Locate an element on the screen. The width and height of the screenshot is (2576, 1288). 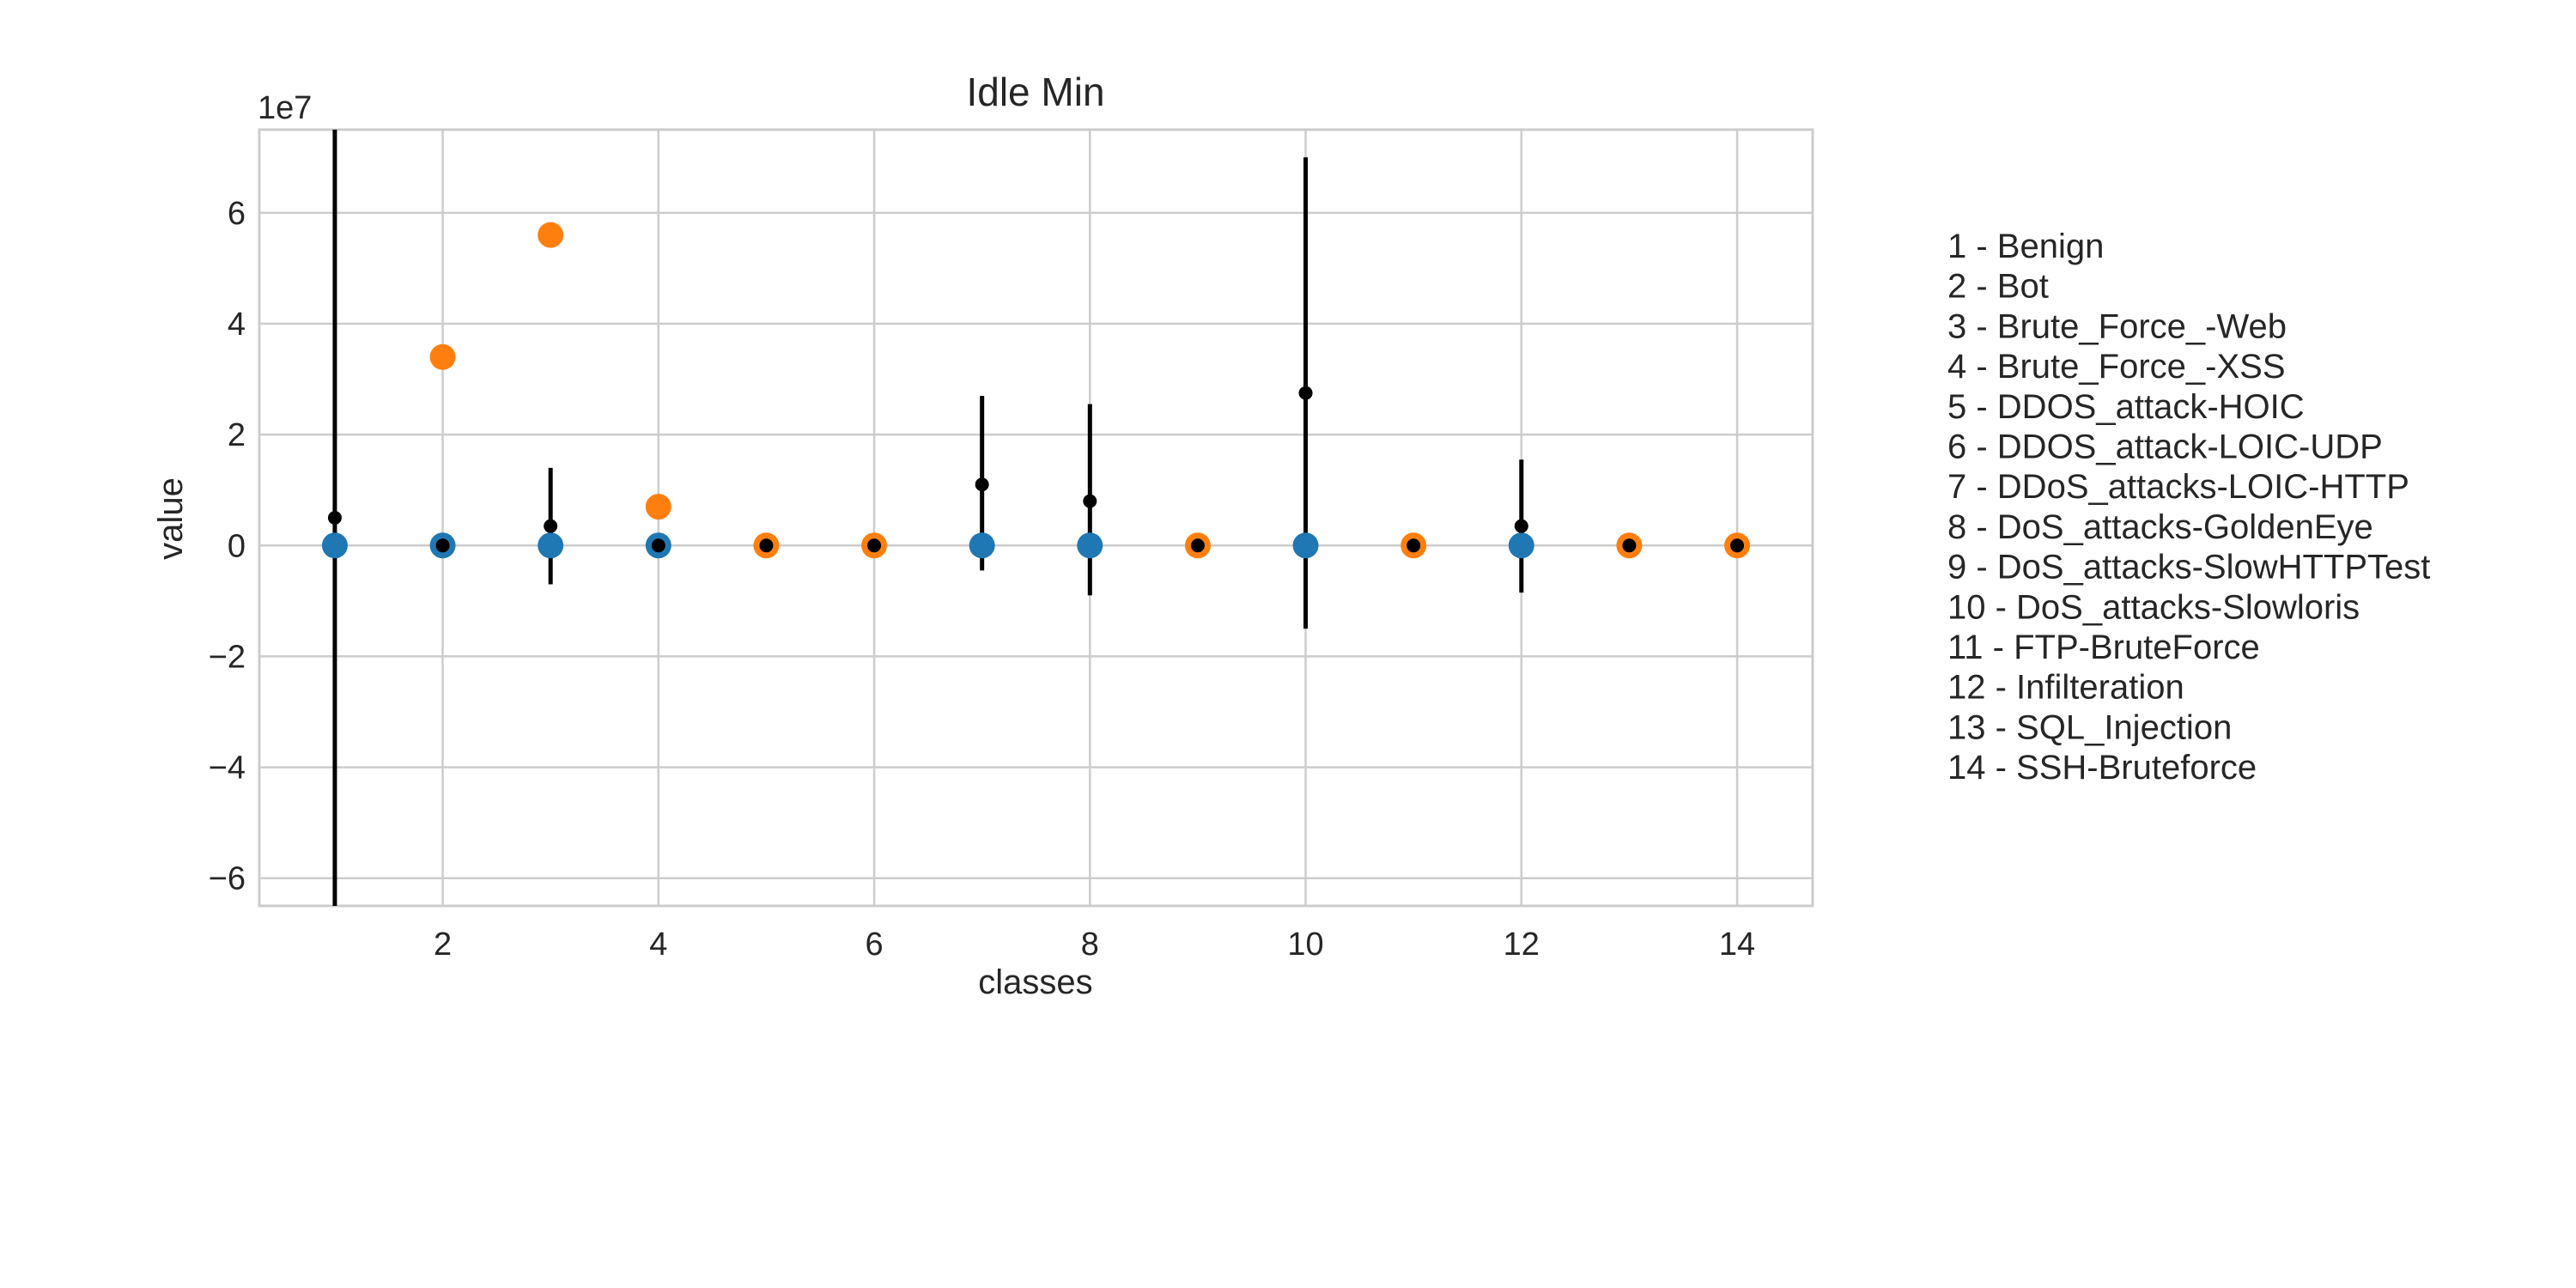
x-tick-label: 12 is located at coordinates (1522, 945).